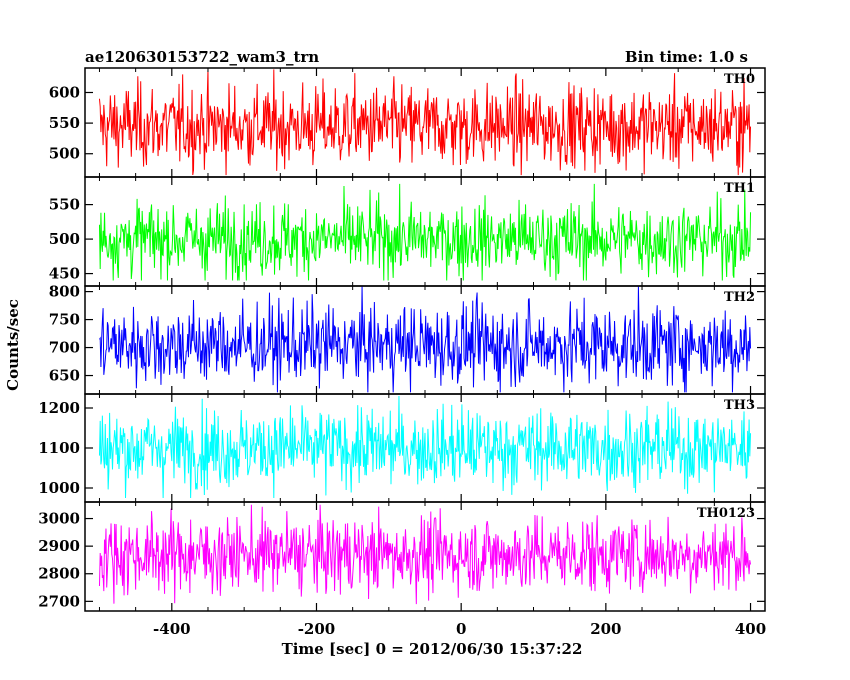 Image resolution: width=850 pixels, height=680 pixels. Describe the element at coordinates (59, 574) in the screenshot. I see `y-tick-label: 2800` at that location.